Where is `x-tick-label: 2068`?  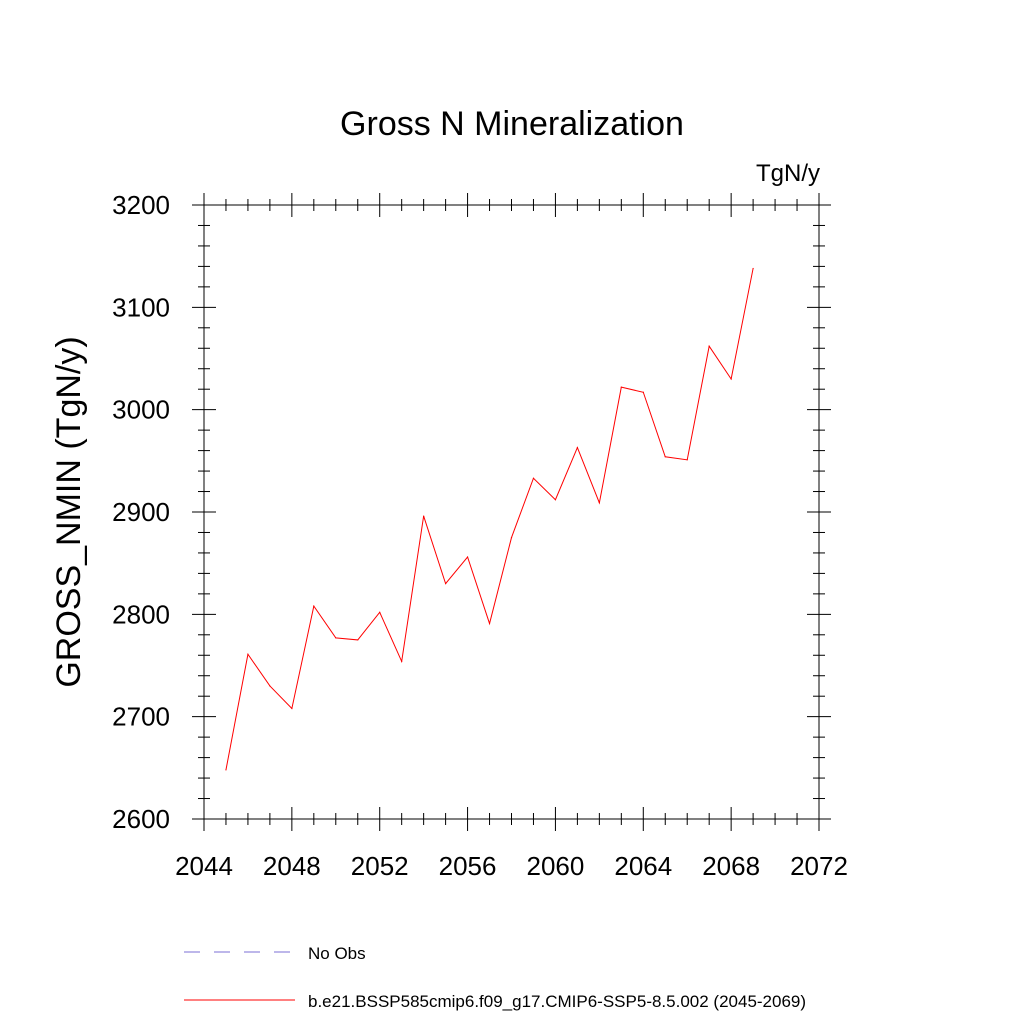 x-tick-label: 2068 is located at coordinates (731, 866).